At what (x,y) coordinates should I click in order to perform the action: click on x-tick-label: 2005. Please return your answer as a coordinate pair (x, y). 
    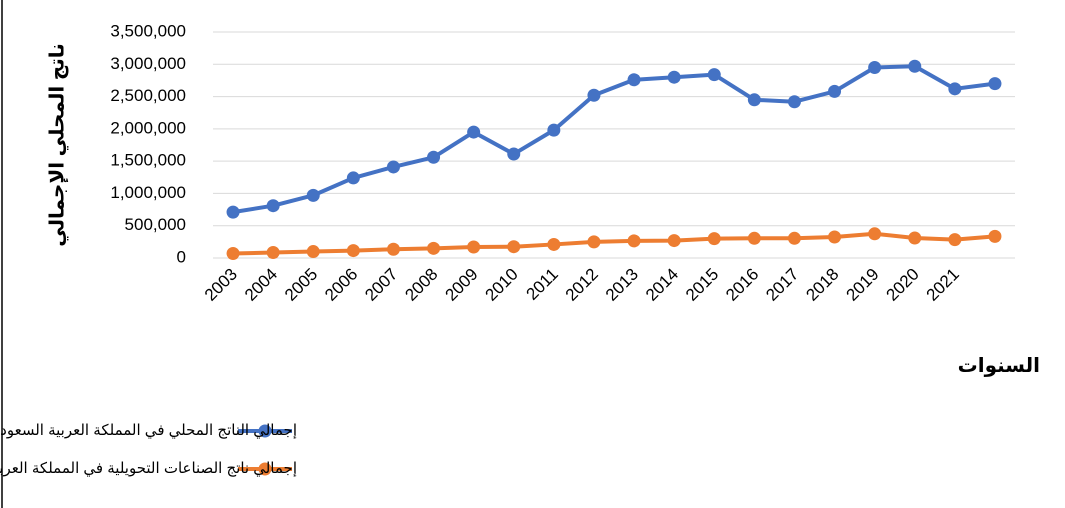
    Looking at the image, I should click on (301, 285).